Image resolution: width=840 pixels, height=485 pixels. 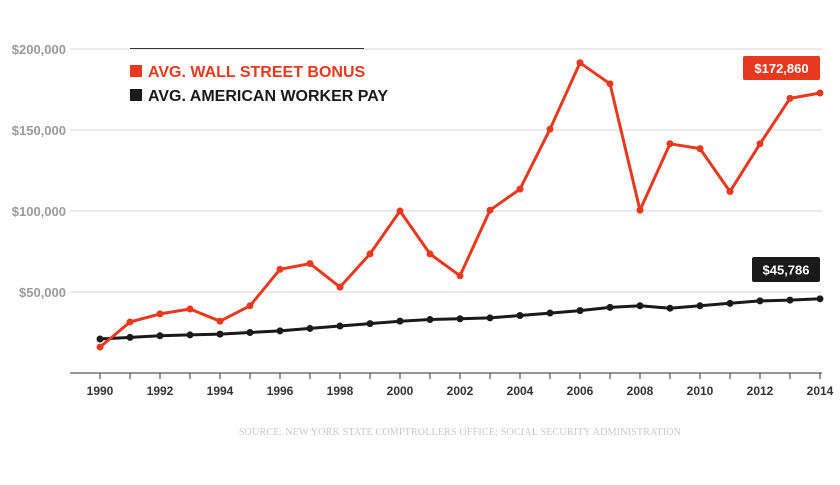 I want to click on x-tick-label: 2008, so click(x=640, y=391).